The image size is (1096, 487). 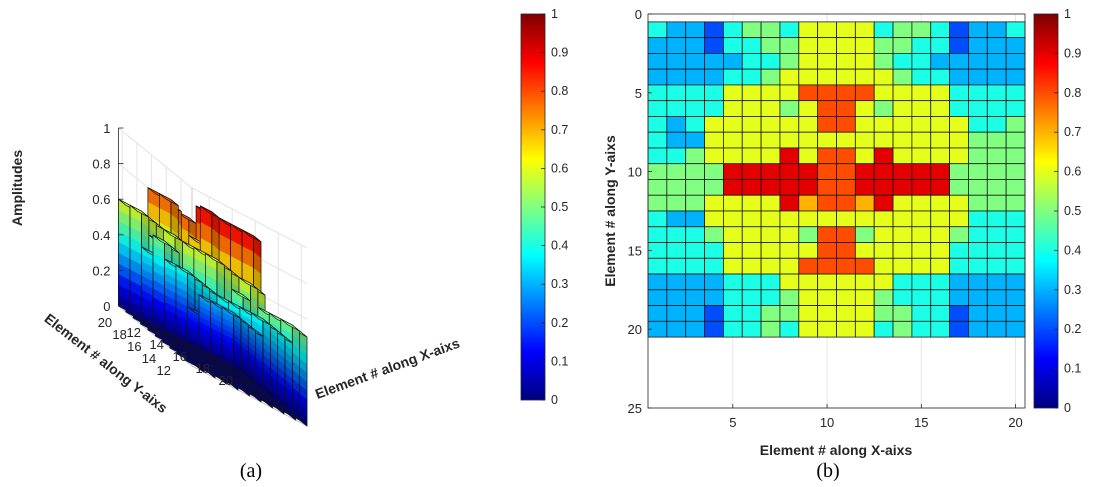 I want to click on panel-a-colorbar-tick-label: 0.1, so click(x=559, y=361).